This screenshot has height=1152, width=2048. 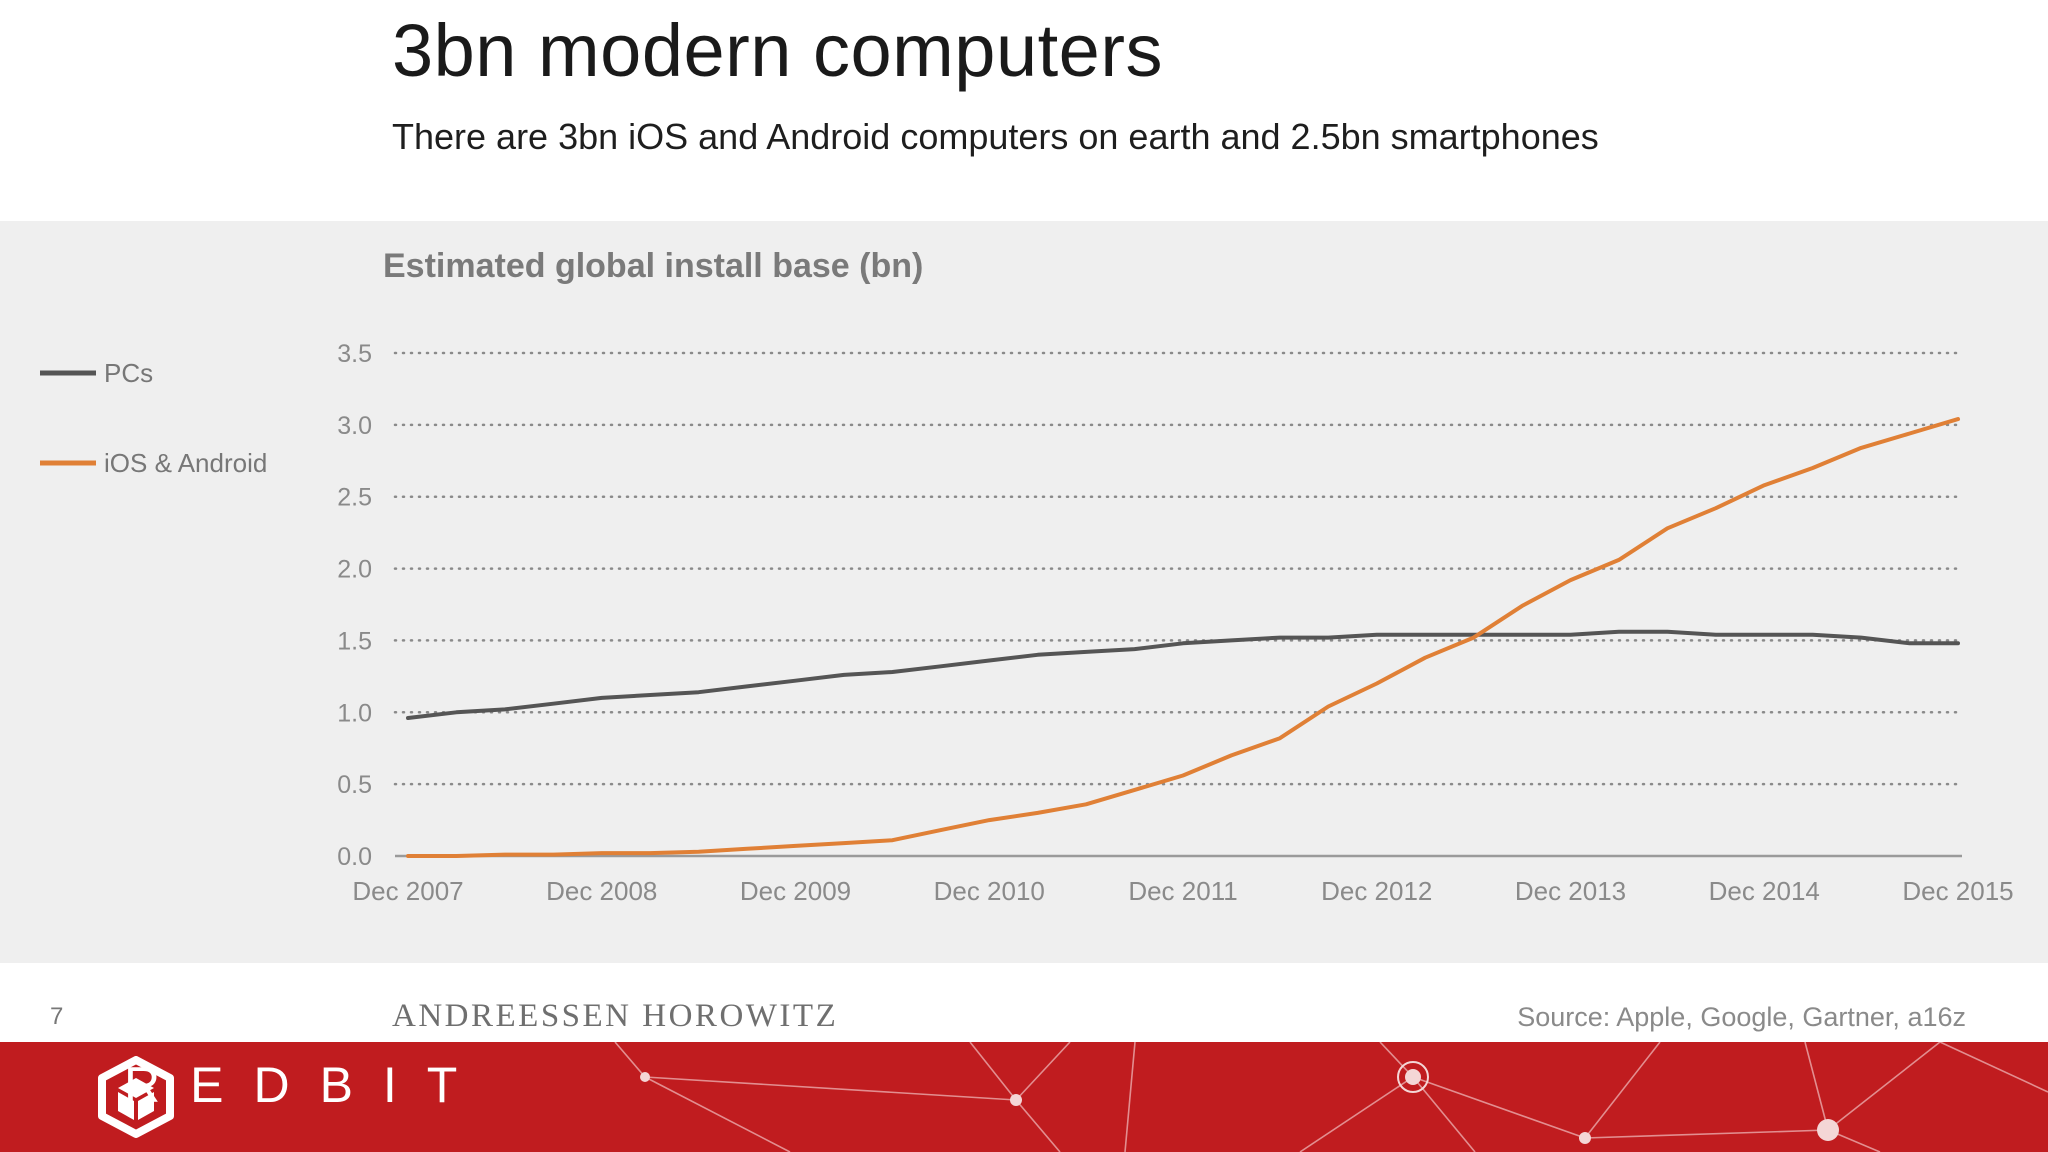 I want to click on legend-label: iOS & Android, so click(x=185, y=463).